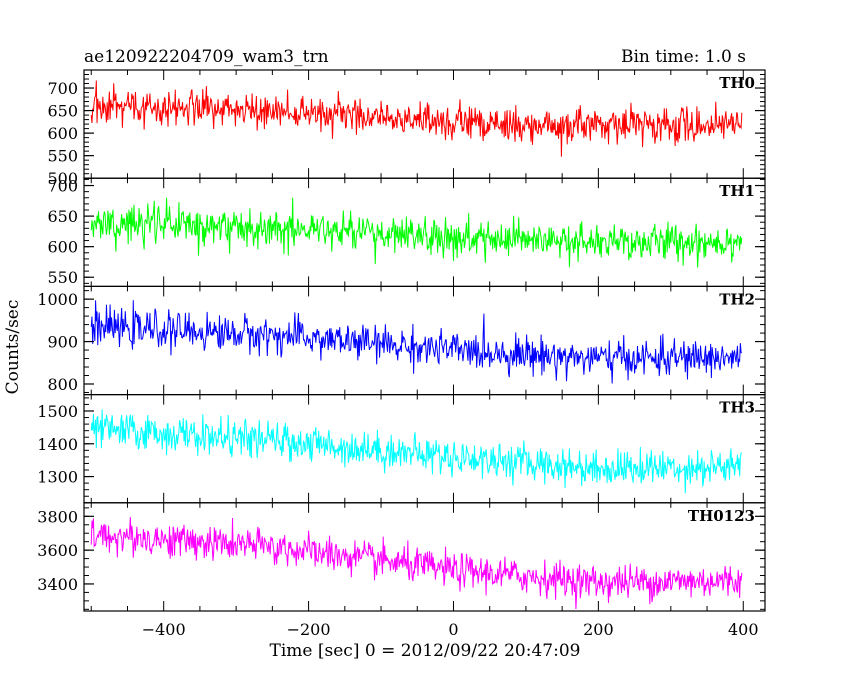 The height and width of the screenshot is (680, 850). Describe the element at coordinates (62, 342) in the screenshot. I see `y-tick-label: 900` at that location.